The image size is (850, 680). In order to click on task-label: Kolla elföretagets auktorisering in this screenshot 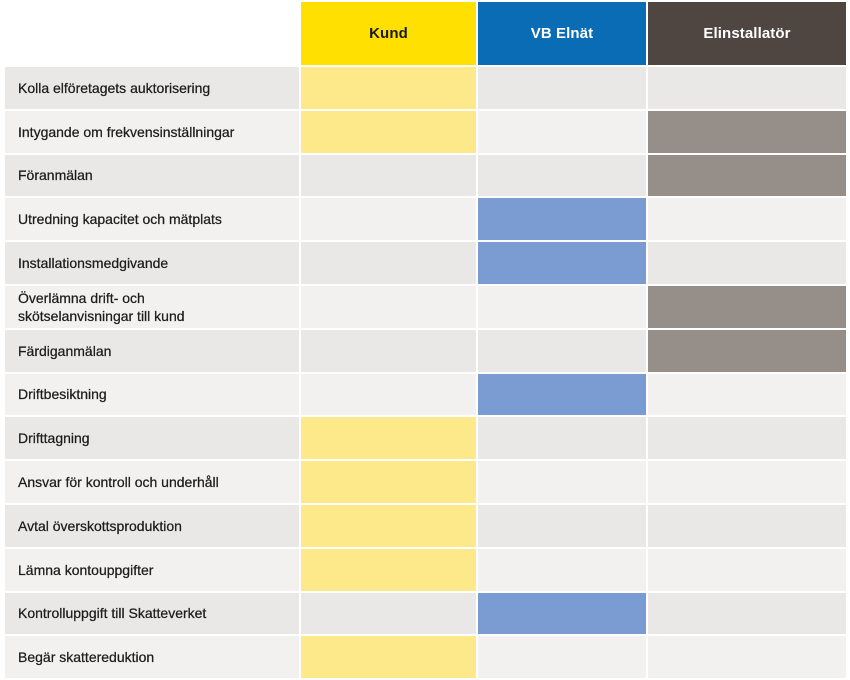, I will do `click(152, 88)`.